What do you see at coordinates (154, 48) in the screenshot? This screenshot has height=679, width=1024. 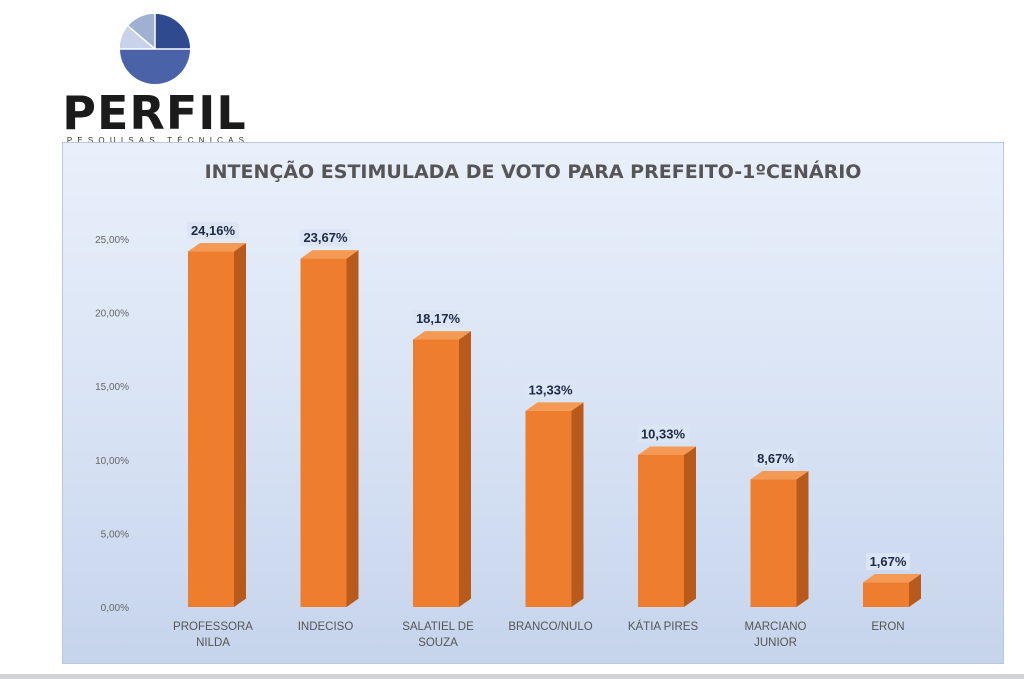 I see `pie-logo-icon` at bounding box center [154, 48].